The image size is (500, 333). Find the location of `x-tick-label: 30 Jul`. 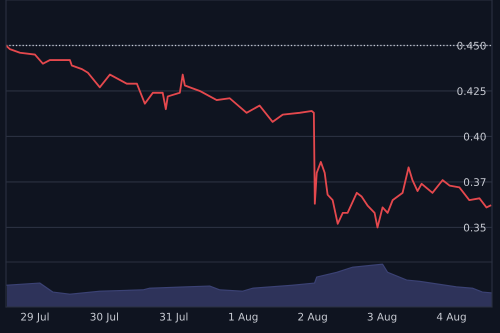

x-tick-label: 30 Jul is located at coordinates (104, 317).